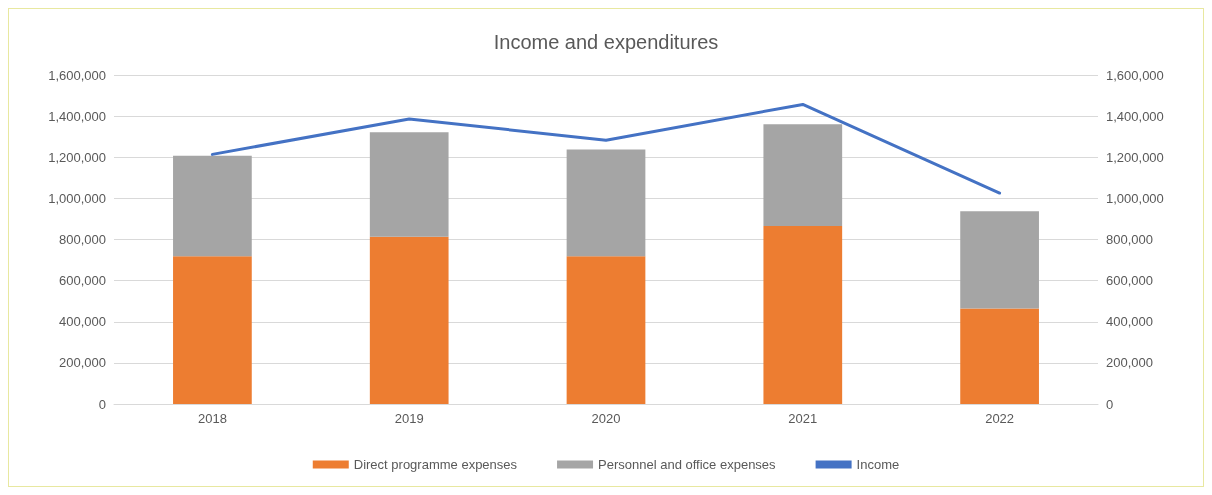  What do you see at coordinates (1129, 322) in the screenshot?
I see `y2-tick-label: 400,000` at bounding box center [1129, 322].